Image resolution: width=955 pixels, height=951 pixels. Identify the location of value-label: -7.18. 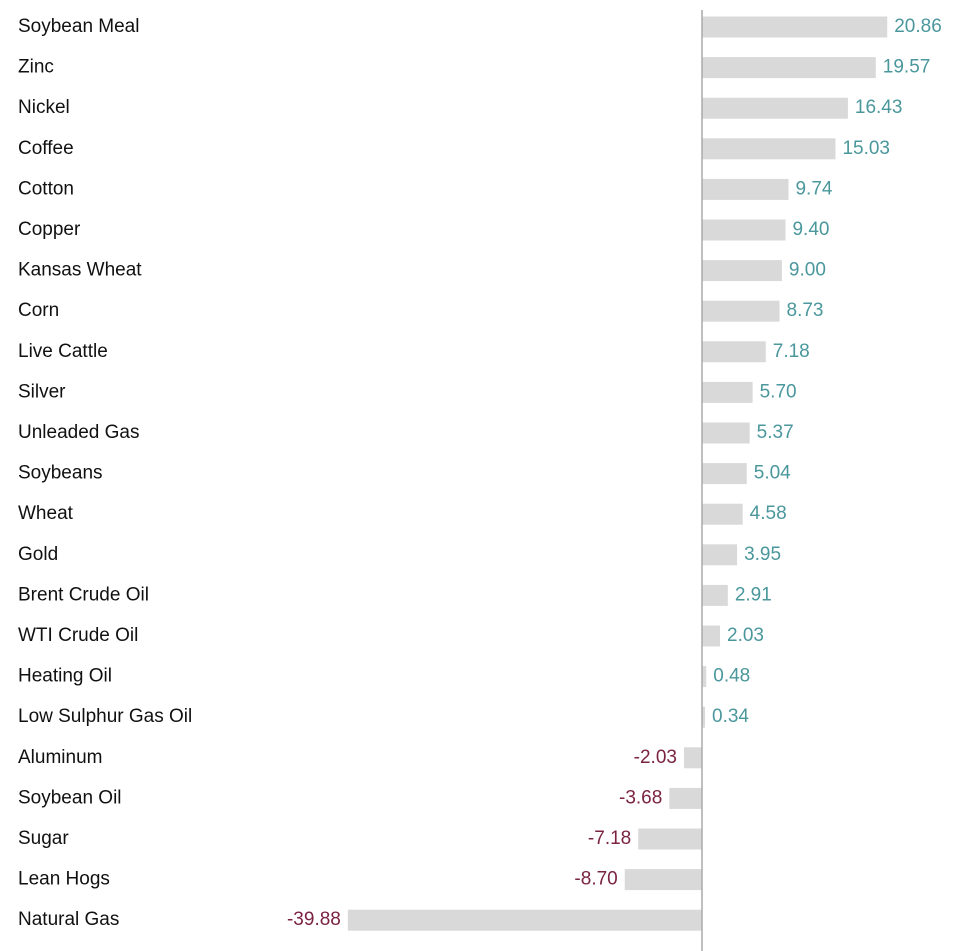
(609, 838).